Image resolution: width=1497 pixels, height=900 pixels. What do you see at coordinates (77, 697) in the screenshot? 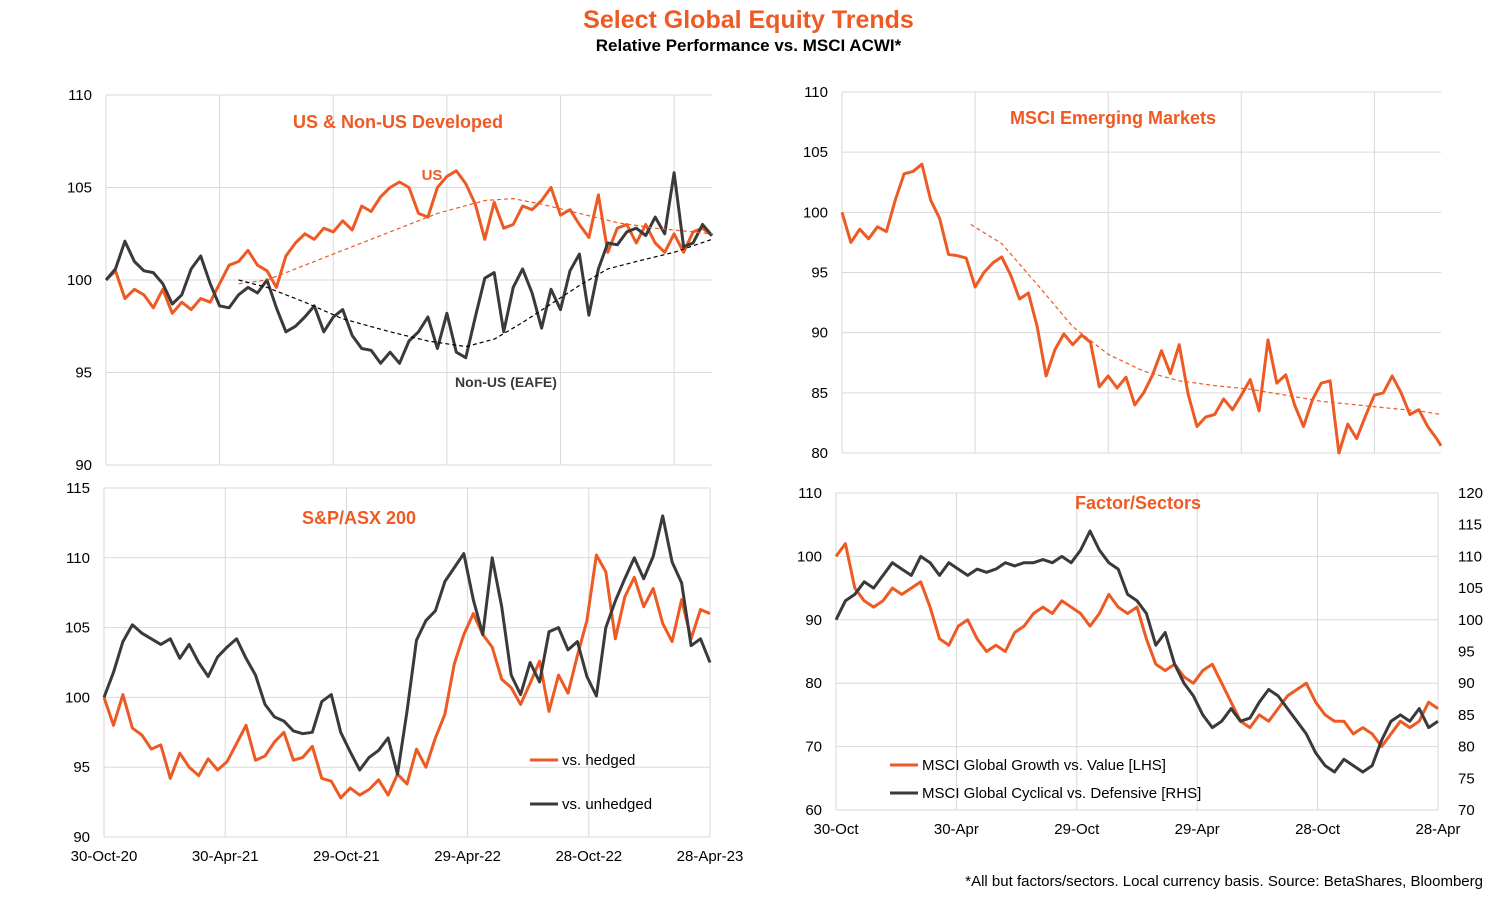
I see `asx-ytick-label: 100` at bounding box center [77, 697].